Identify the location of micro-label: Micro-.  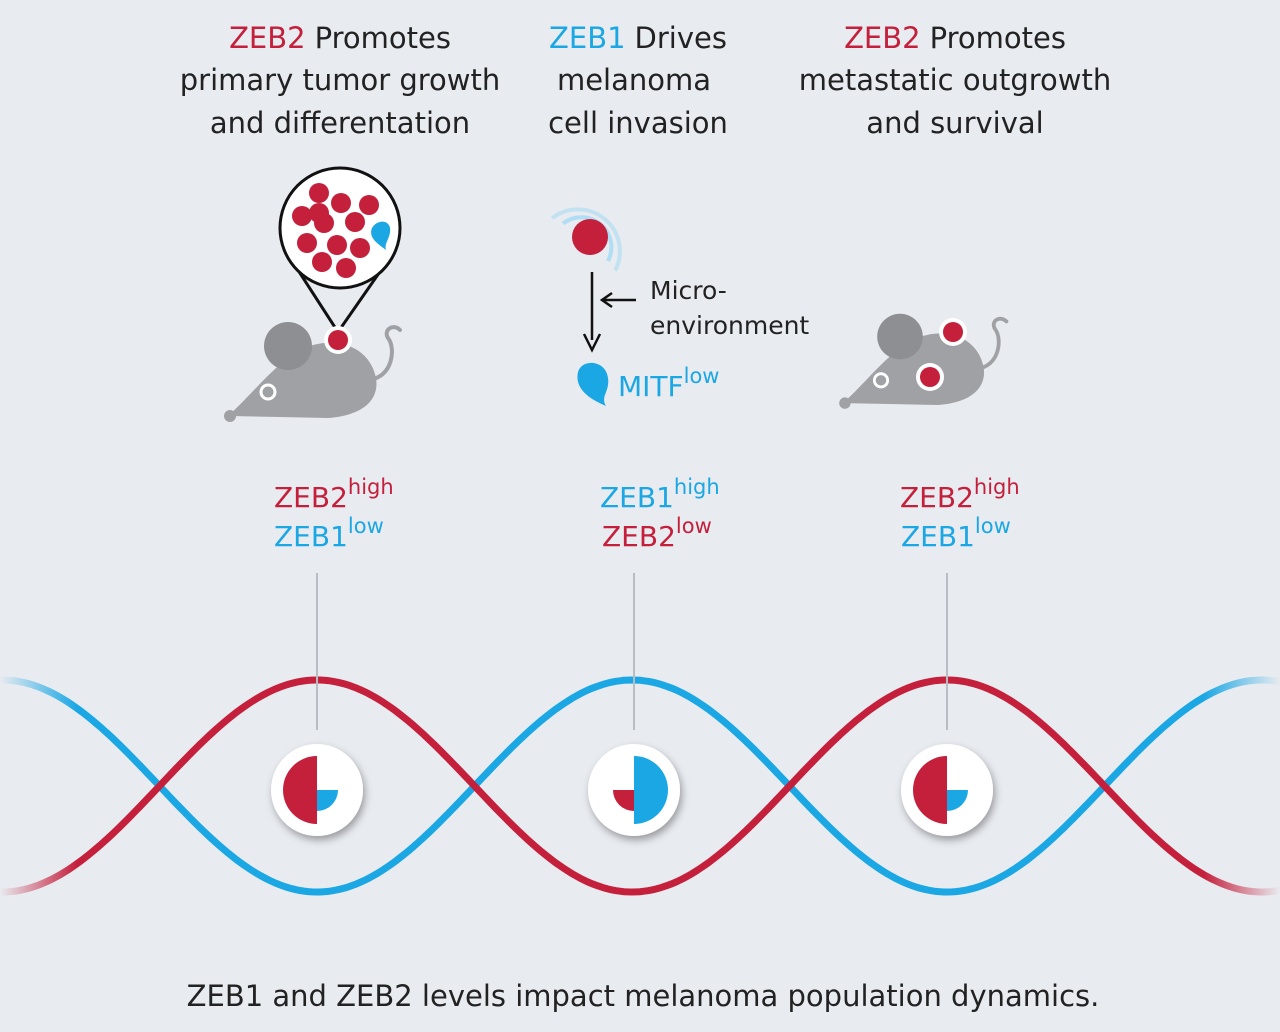
(688, 290).